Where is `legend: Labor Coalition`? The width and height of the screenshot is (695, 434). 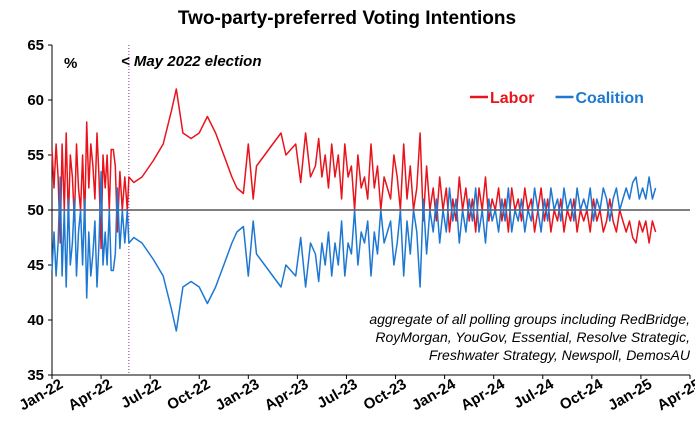 legend: Labor Coalition is located at coordinates (557, 98).